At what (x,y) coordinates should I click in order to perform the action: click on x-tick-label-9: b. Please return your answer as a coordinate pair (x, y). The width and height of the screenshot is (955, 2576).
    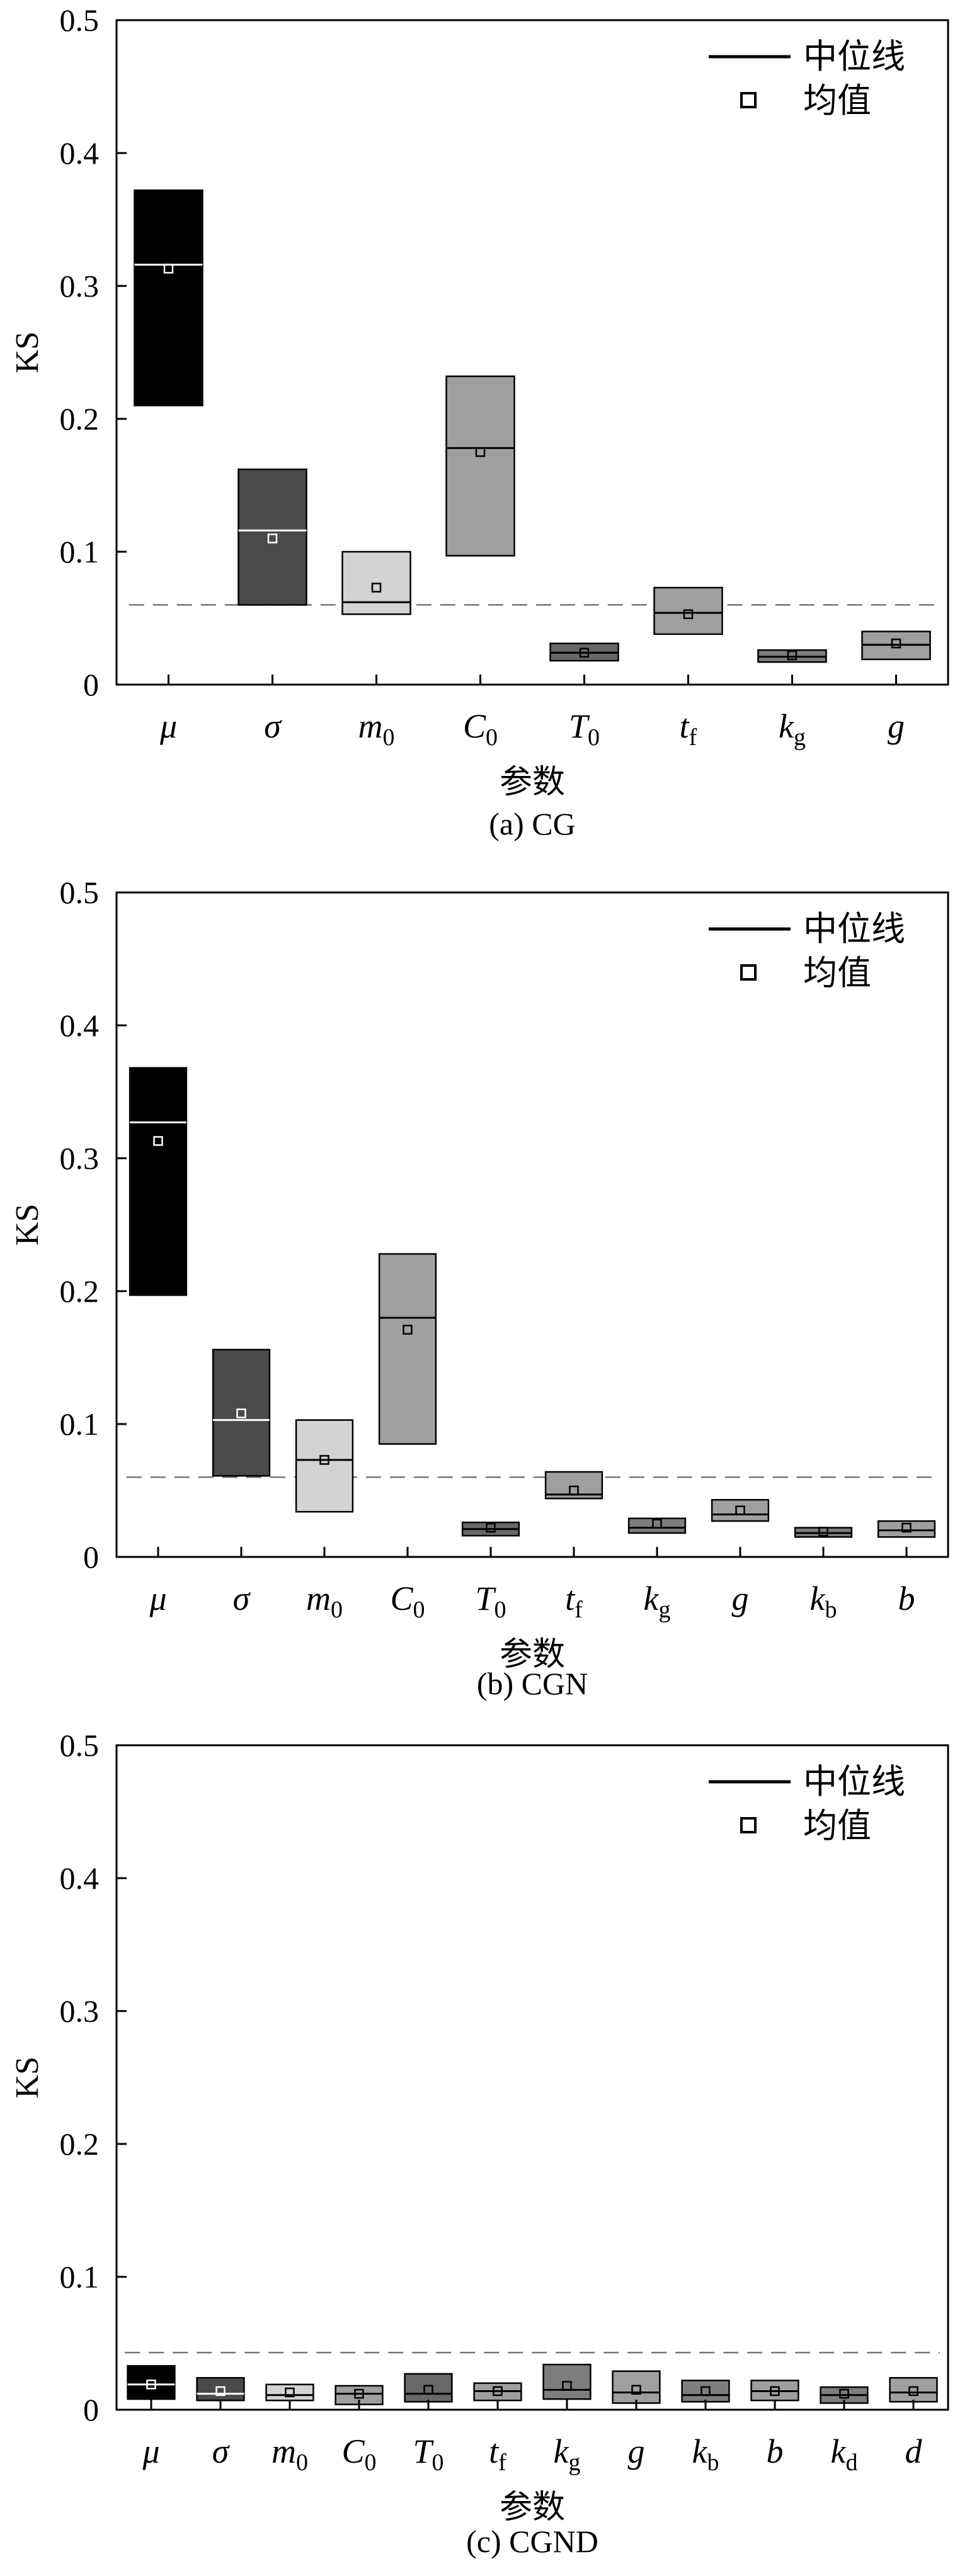
    Looking at the image, I should click on (907, 1598).